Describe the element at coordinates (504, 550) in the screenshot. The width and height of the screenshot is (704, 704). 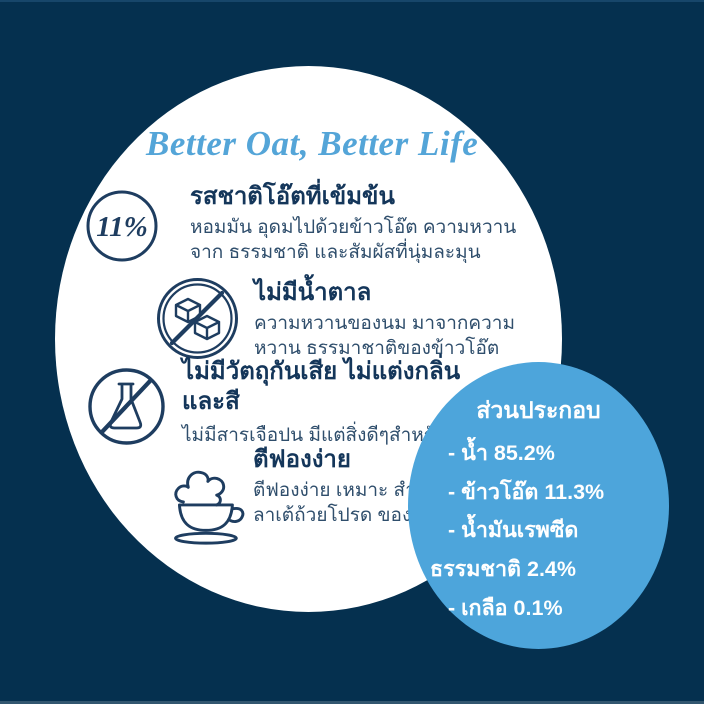
I see `ingredient-item-rapeseed: - น้ำมันเรพซีดธรรมชาติ 2.4%` at that location.